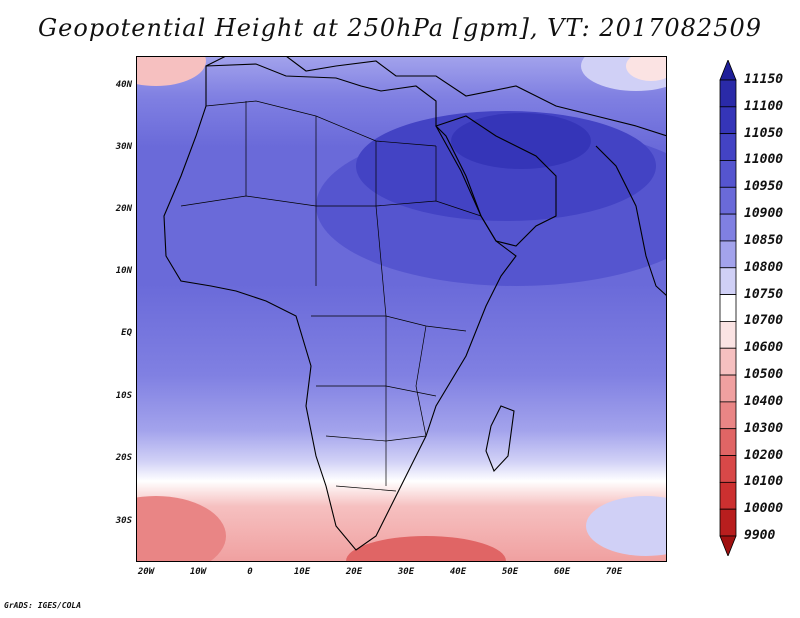  I want to click on colorbar-label: 11000, so click(764, 160).